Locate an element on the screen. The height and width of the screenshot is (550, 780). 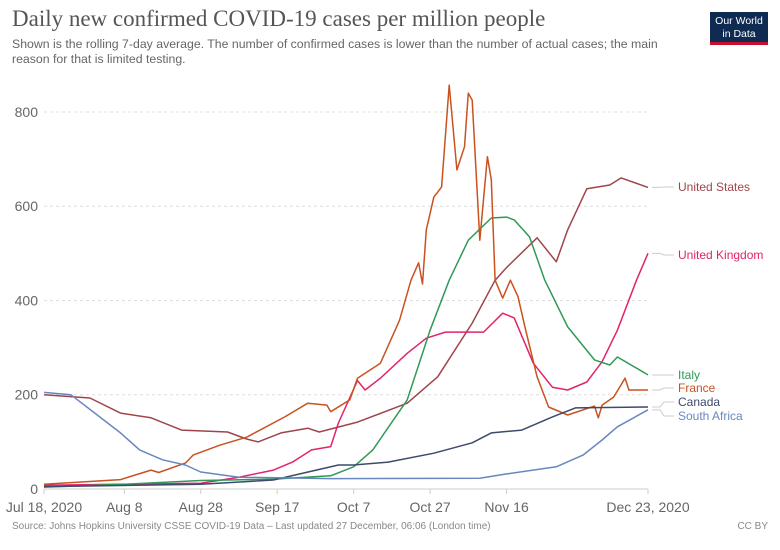
series-label: Italy is located at coordinates (689, 375).